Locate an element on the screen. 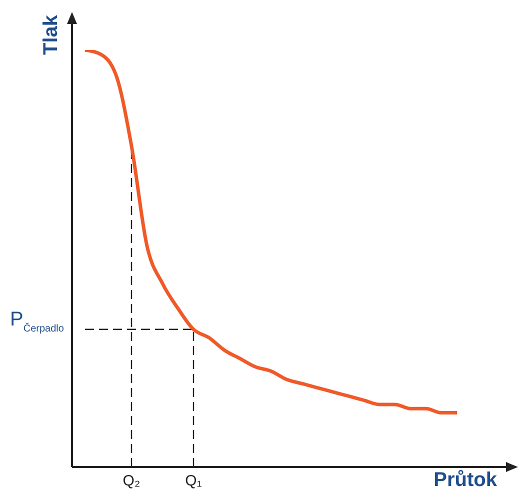 The width and height of the screenshot is (521, 497). x-tick-label: Q₂ is located at coordinates (131, 481).